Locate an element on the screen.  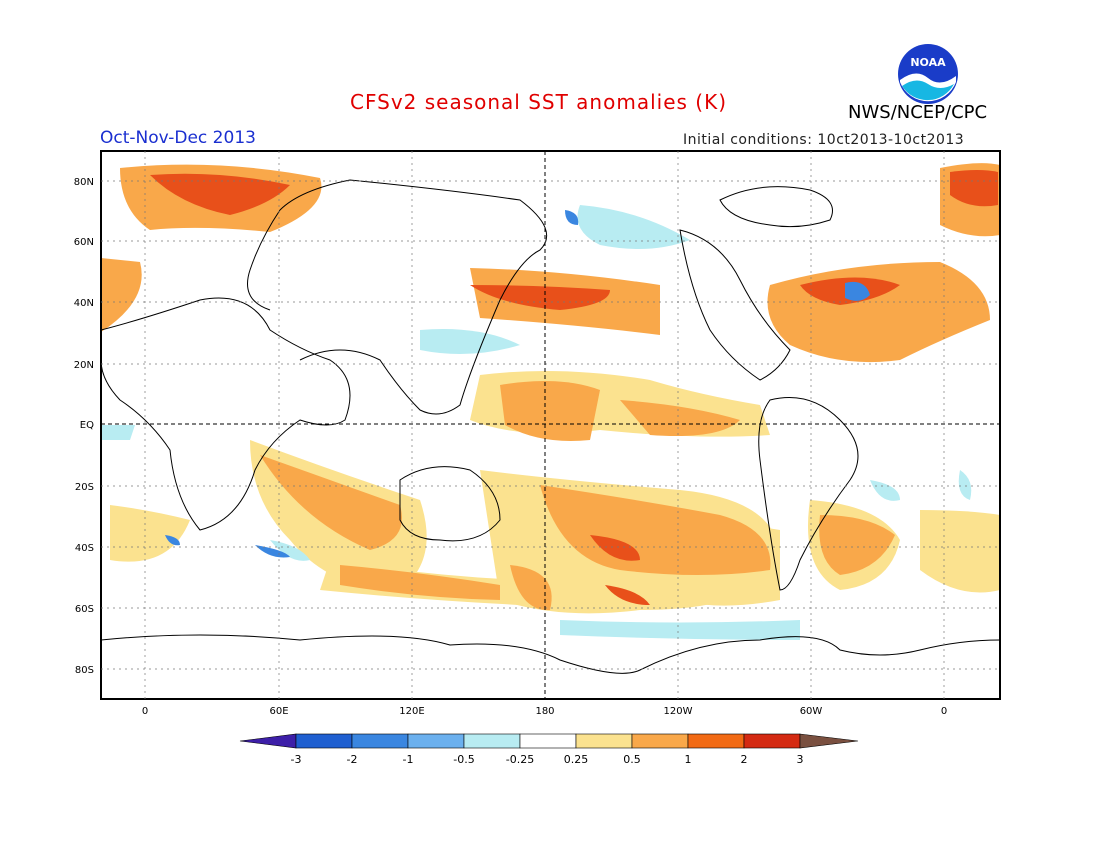
chart-title: CFSv2 seasonal SST anomalies (K) is located at coordinates (538, 102).